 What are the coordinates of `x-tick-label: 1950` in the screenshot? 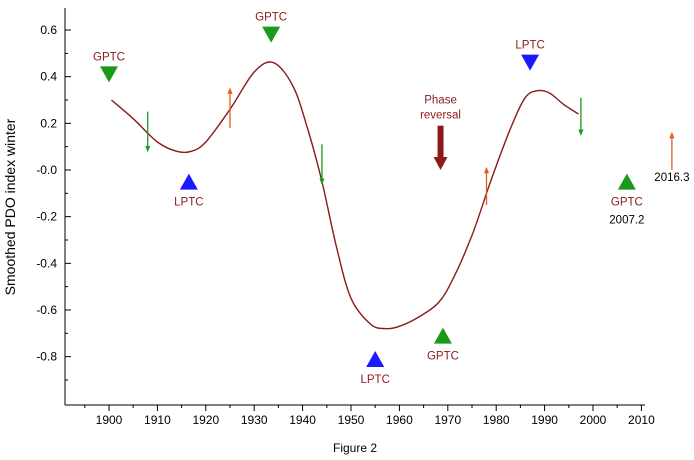 It's located at (351, 420).